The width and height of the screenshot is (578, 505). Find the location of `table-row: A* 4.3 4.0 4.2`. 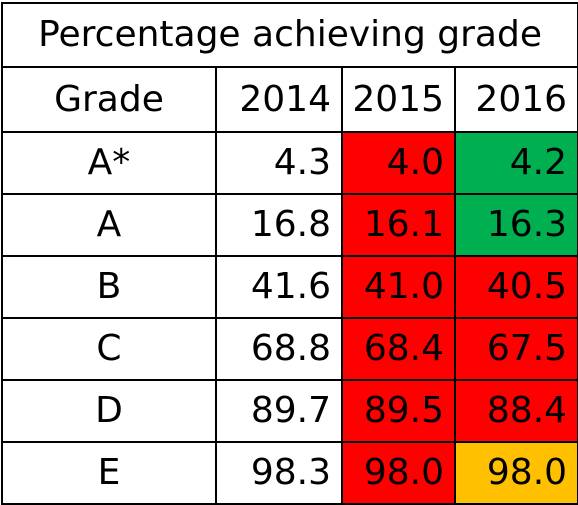

table-row: A* 4.3 4.0 4.2 is located at coordinates (289, 163).